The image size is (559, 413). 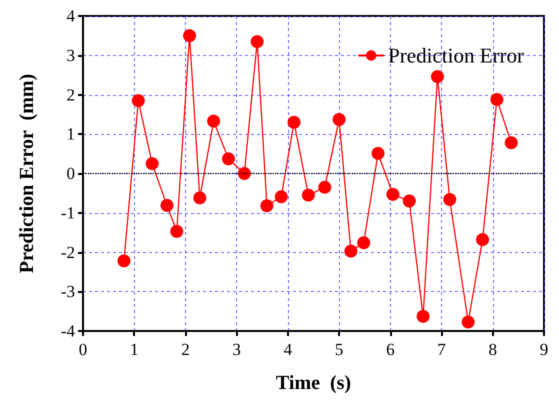 I want to click on y-tick-label: -4, so click(x=68, y=331).